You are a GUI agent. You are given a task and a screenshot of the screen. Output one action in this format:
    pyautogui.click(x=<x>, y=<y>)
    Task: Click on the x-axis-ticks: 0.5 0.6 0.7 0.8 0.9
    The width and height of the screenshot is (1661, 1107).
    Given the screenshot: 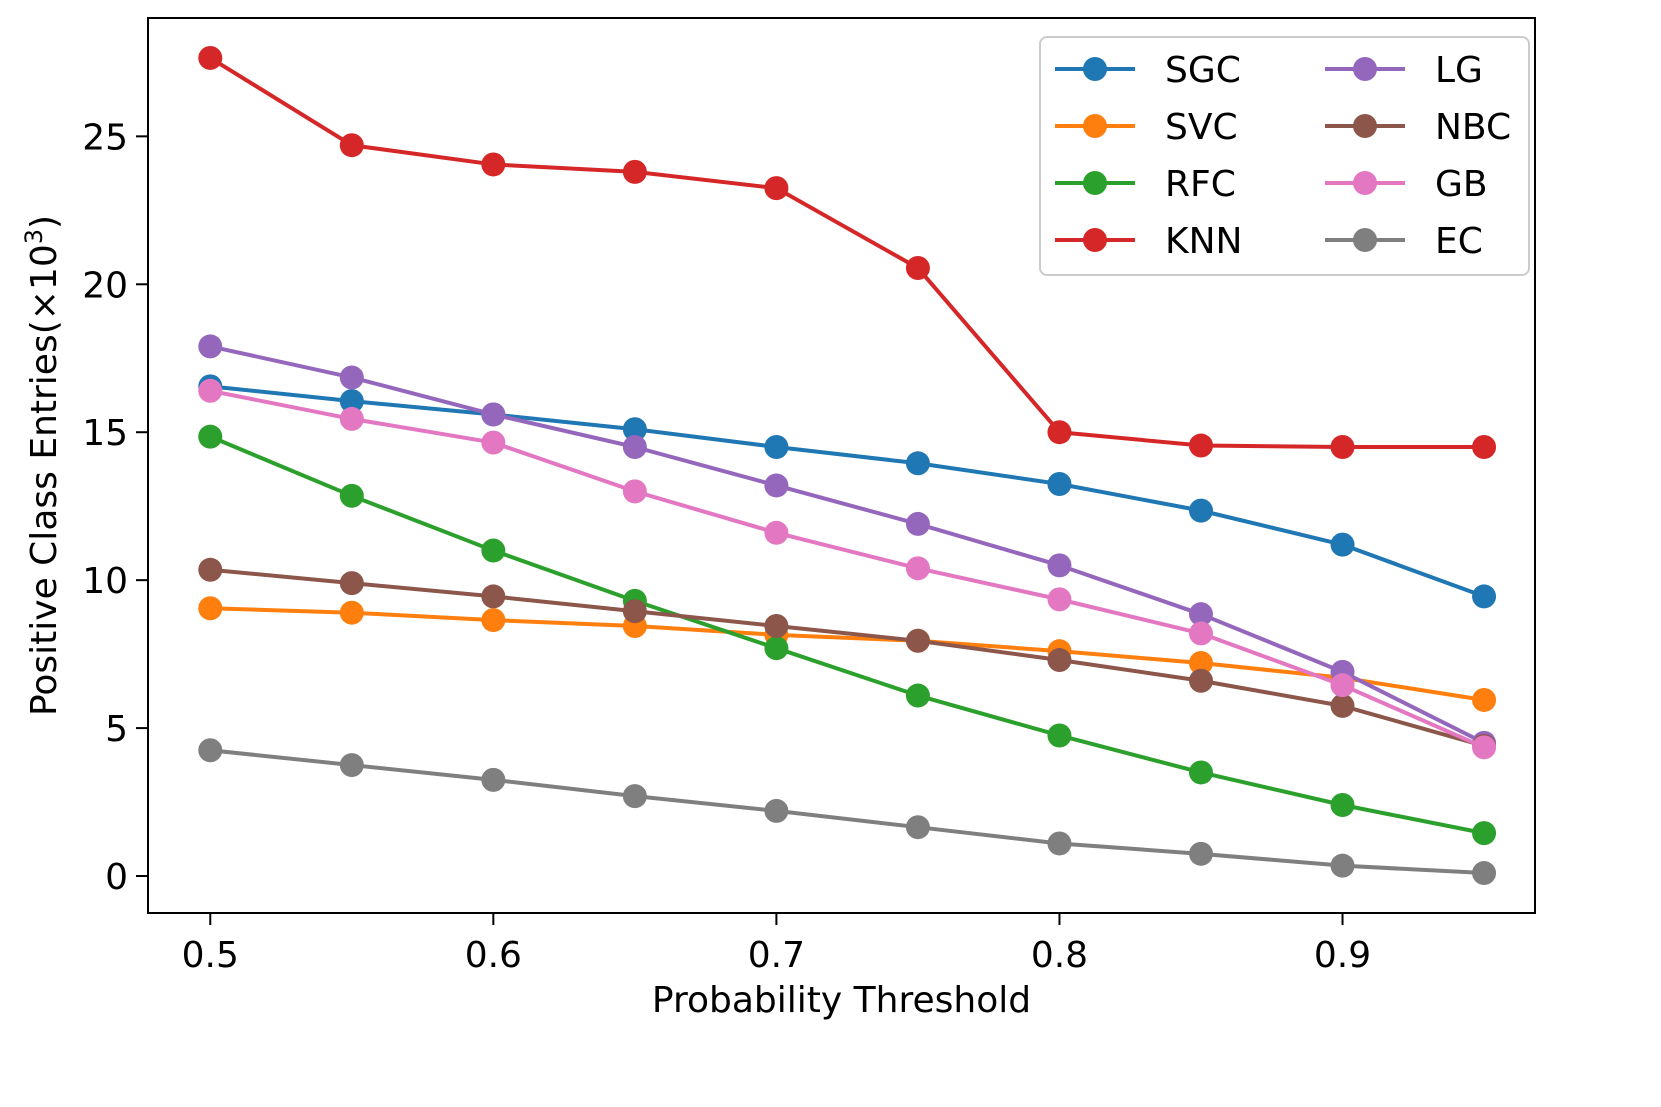 What is the action you would take?
    pyautogui.click(x=776, y=944)
    